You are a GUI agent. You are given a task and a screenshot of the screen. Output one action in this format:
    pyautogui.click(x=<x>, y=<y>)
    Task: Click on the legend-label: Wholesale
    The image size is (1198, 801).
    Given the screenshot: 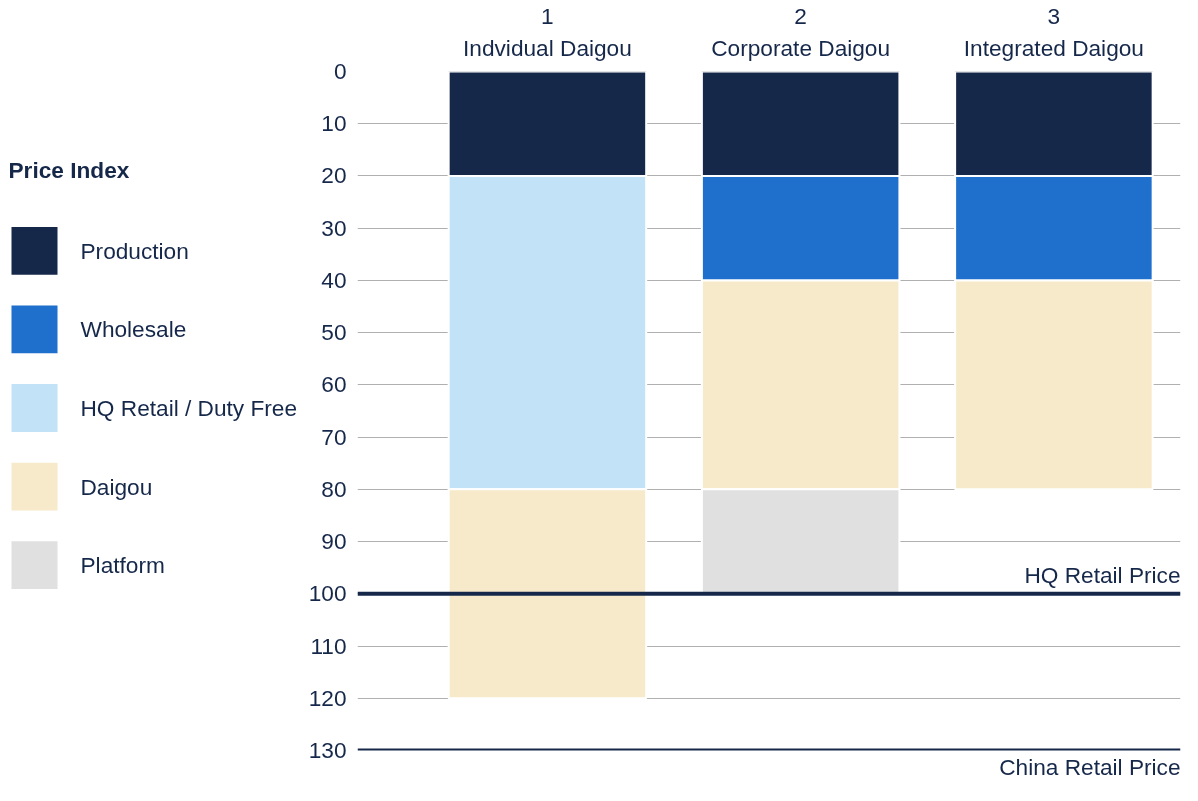 What is the action you would take?
    pyautogui.click(x=133, y=329)
    